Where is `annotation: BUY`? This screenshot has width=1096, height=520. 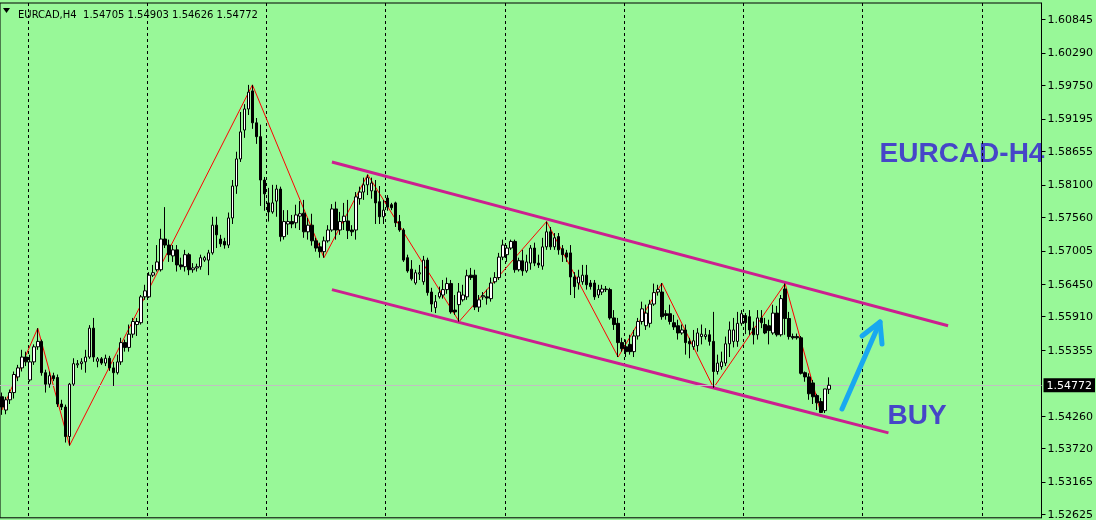 annotation: BUY is located at coordinates (917, 414).